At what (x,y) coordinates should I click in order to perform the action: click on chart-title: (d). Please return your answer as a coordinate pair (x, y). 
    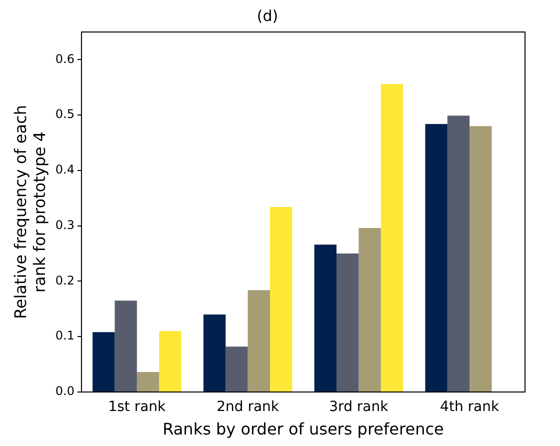
    Looking at the image, I should click on (267, 15).